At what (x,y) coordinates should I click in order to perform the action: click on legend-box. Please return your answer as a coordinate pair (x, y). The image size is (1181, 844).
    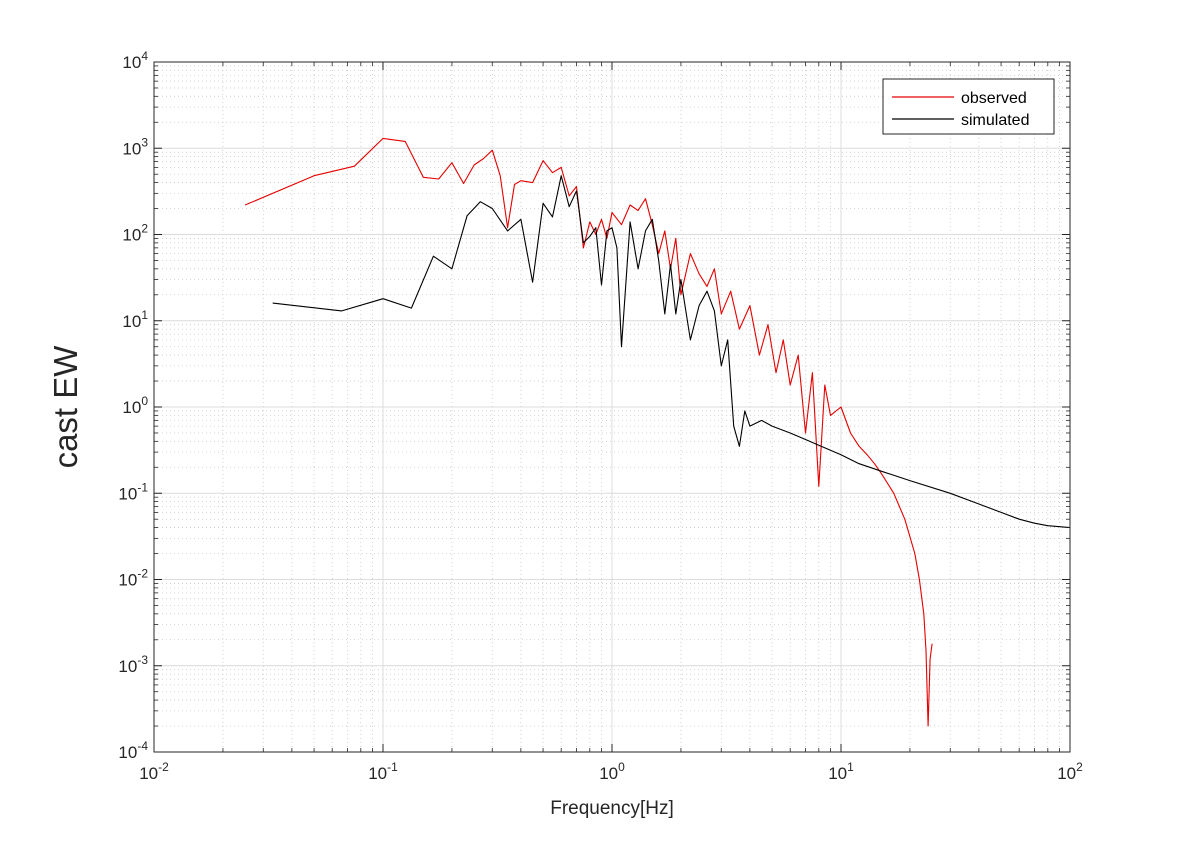
    Looking at the image, I should click on (968, 106).